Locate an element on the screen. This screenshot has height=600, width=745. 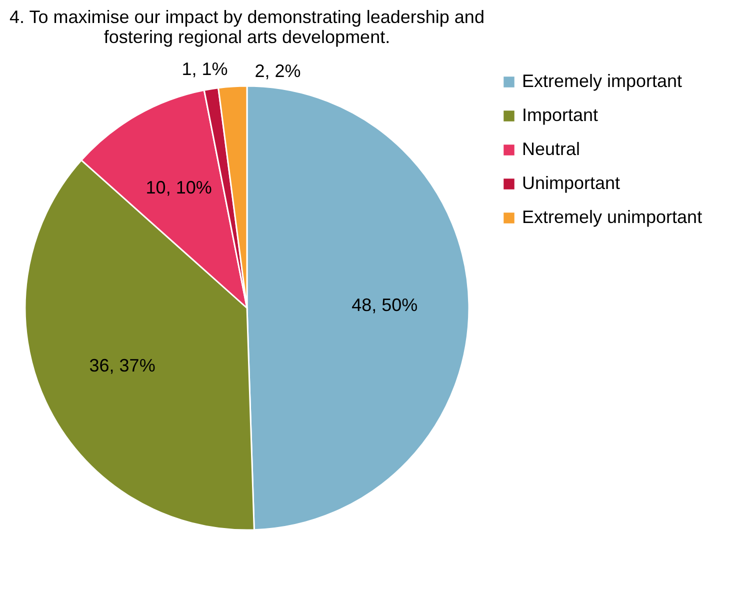
data-label: 10, 10% is located at coordinates (179, 187).